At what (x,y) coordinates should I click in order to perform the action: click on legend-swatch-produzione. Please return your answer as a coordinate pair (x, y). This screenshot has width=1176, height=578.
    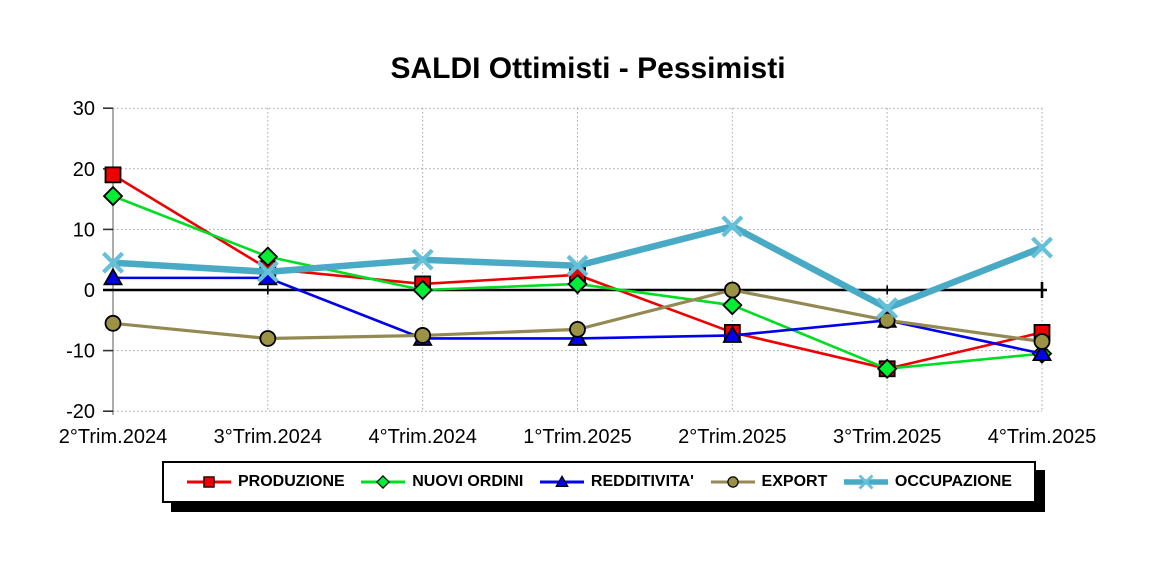
    Looking at the image, I should click on (209, 482).